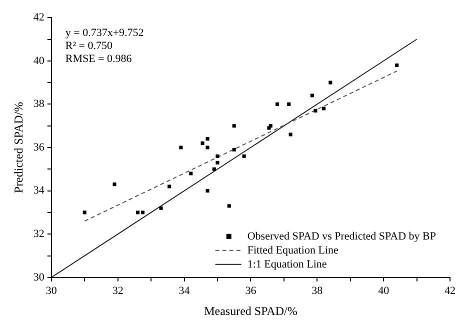  I want to click on annotation: y = 0.737x+9.752, so click(104, 32).